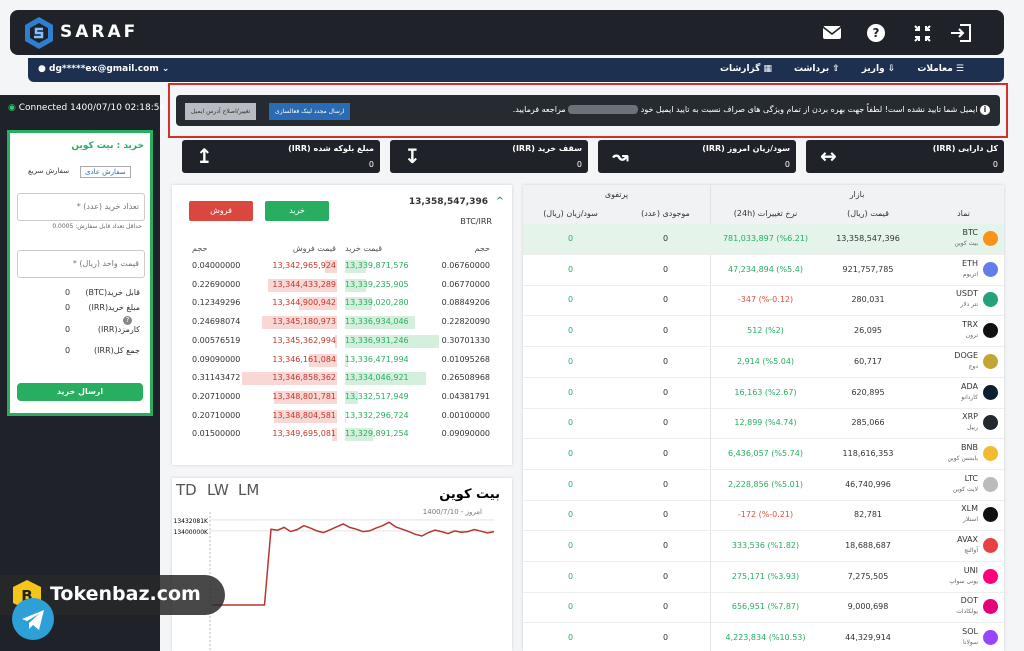 The width and height of the screenshot is (1024, 651). What do you see at coordinates (377, 378) in the screenshot?
I see `buy-price: 13,334,046,921` at bounding box center [377, 378].